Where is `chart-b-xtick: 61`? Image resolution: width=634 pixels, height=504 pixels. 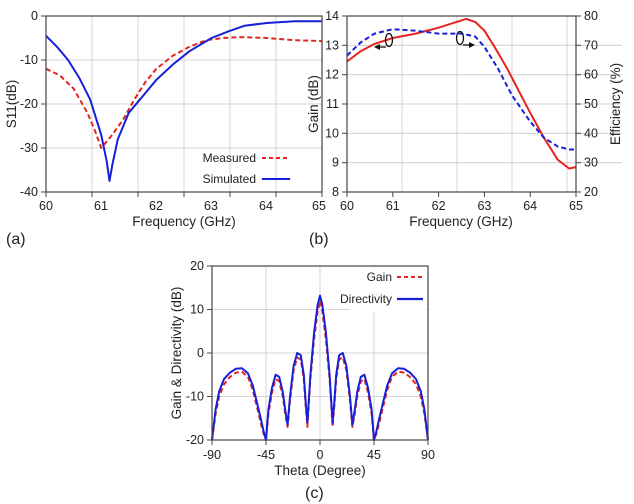 chart-b-xtick: 61 is located at coordinates (393, 206).